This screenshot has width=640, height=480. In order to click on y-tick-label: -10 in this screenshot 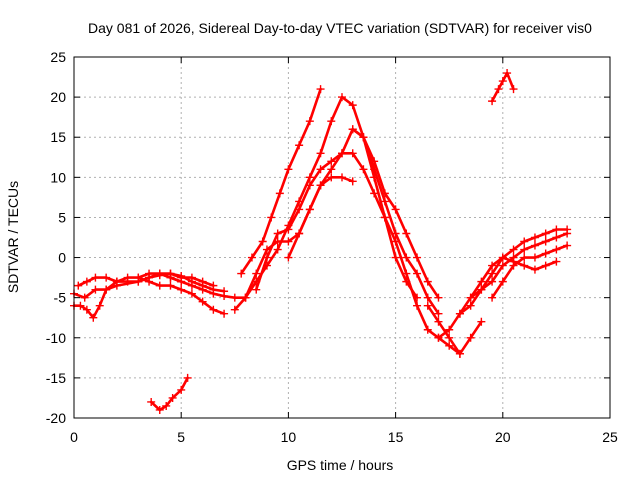, I will do `click(56, 338)`.